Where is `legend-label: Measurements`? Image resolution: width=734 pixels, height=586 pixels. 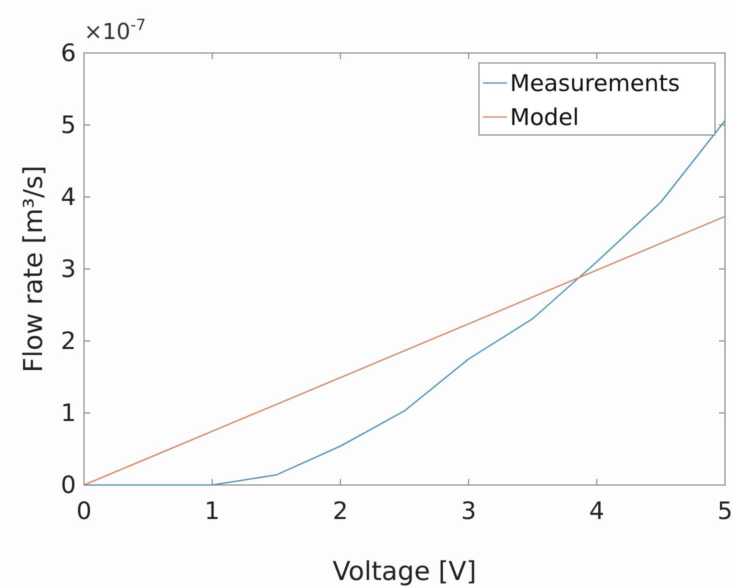
legend-label: Measurements is located at coordinates (595, 84).